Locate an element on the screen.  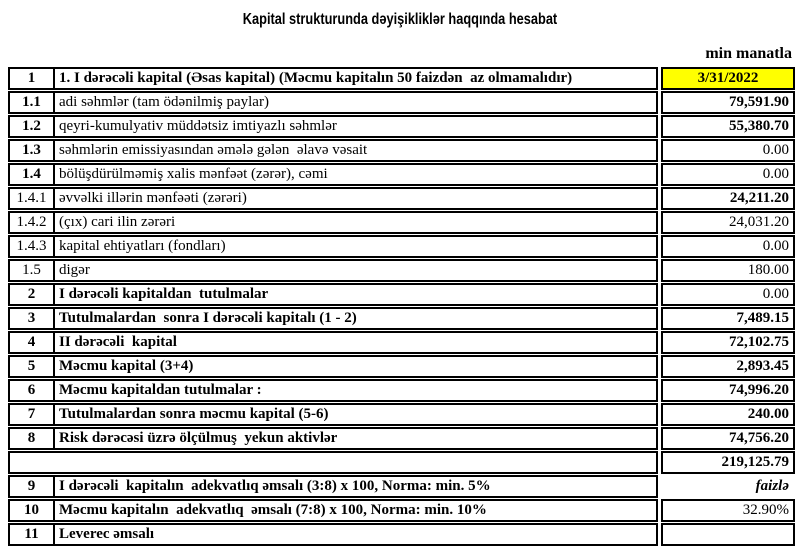
row-label-cell: adi səhmlər (tam ödənilmiş paylar) is located at coordinates (355, 102).